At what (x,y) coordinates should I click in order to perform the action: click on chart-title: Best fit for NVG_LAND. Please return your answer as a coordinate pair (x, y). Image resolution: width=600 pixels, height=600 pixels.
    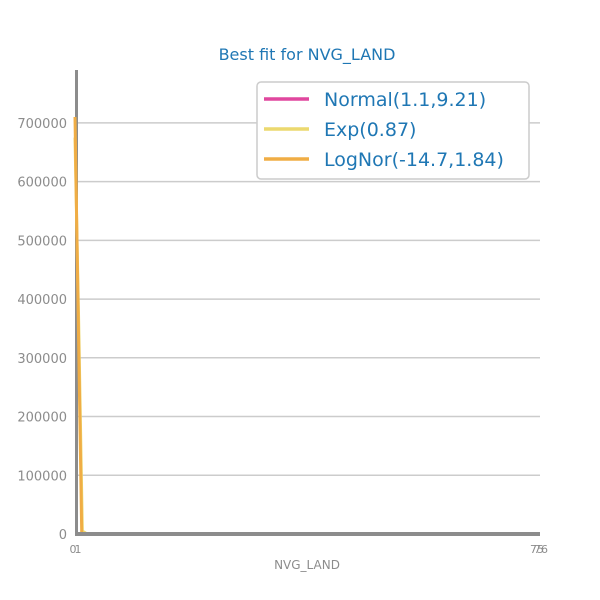
    Looking at the image, I should click on (307, 55).